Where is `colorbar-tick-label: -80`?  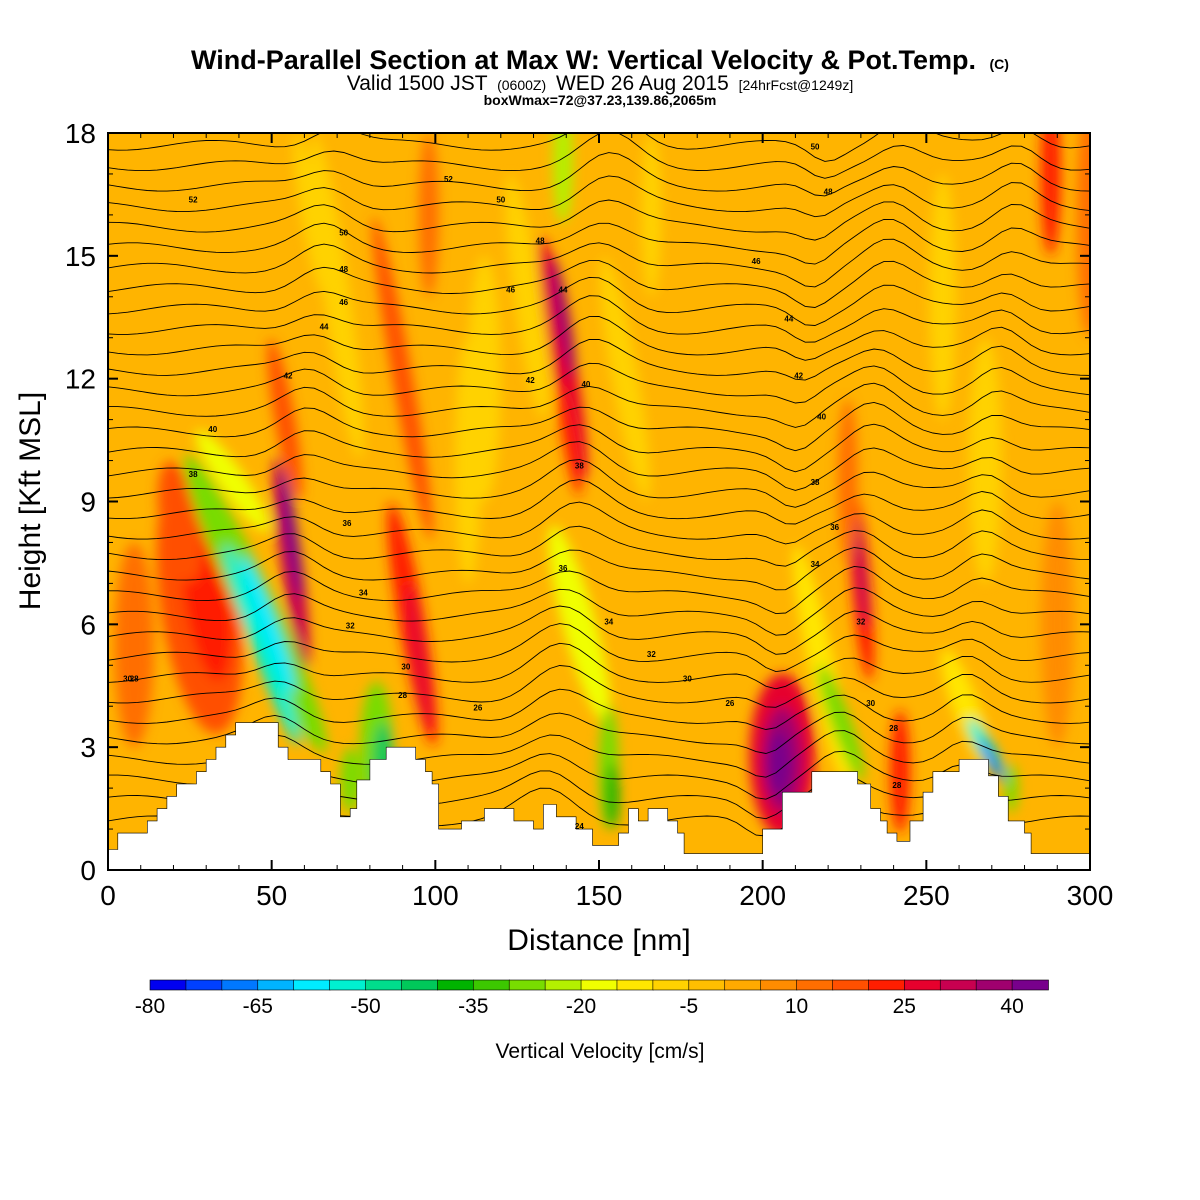 colorbar-tick-label: -80 is located at coordinates (150, 1006).